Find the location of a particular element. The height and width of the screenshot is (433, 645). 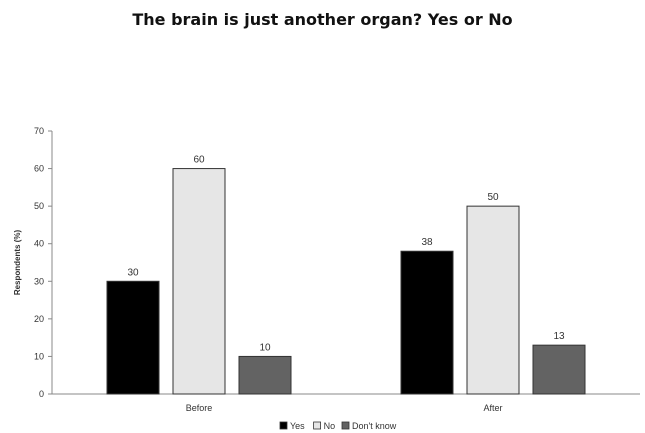

legend-label: Don't know is located at coordinates (374, 426).